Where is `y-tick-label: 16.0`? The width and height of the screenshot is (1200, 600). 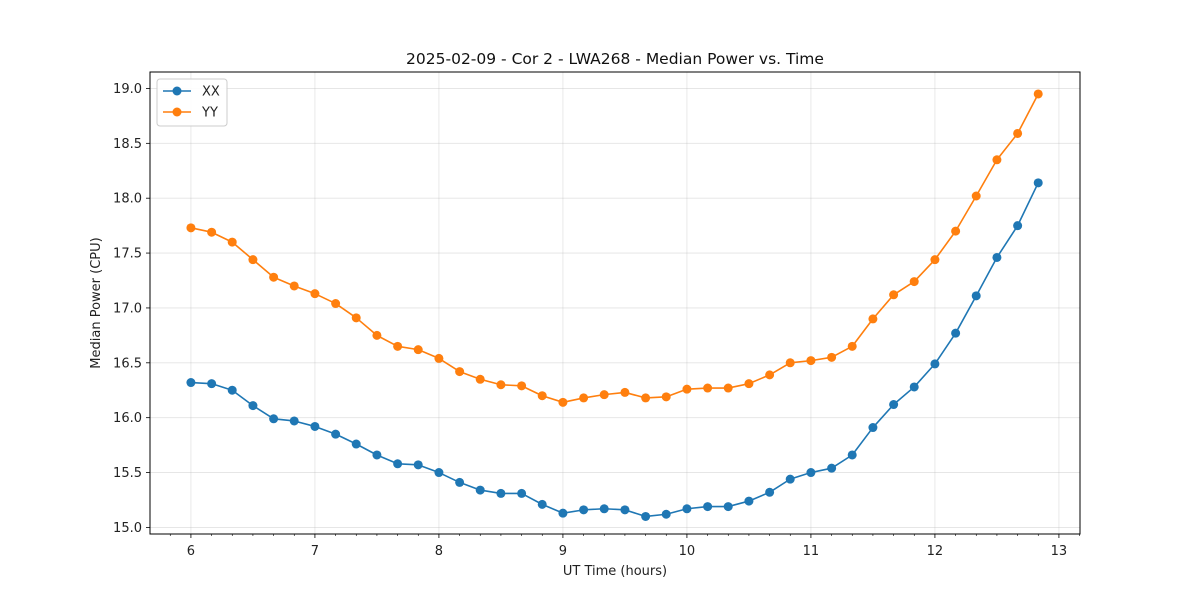
y-tick-label: 16.0 is located at coordinates (127, 418).